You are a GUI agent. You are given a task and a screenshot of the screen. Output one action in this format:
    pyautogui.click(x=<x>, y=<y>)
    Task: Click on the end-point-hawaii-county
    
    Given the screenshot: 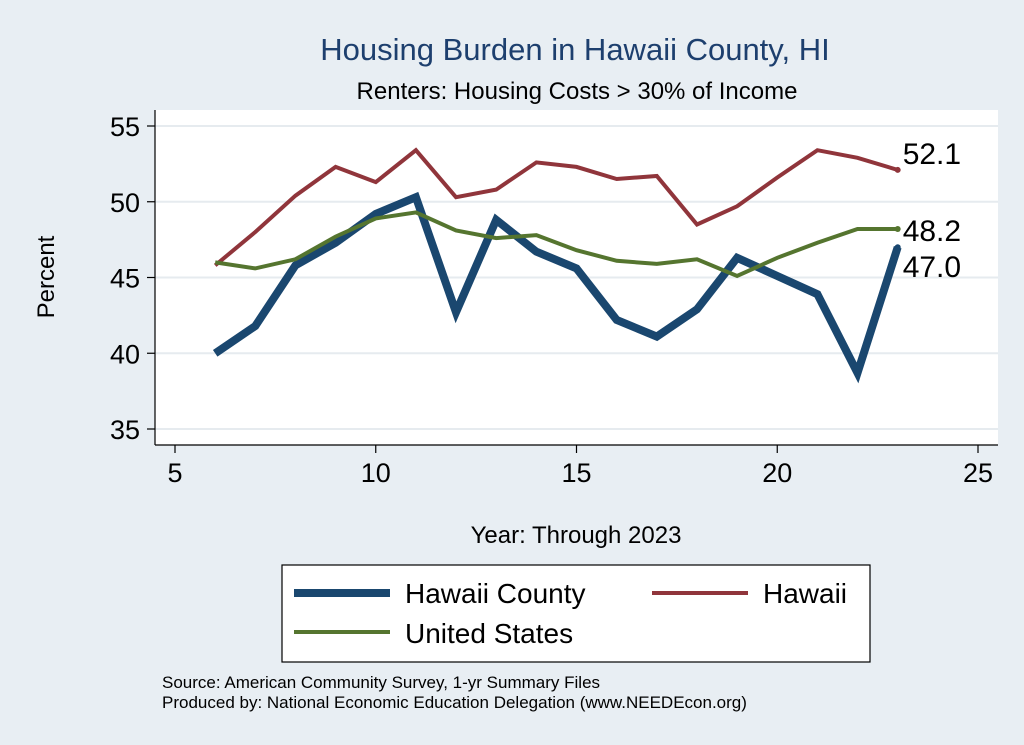 What is the action you would take?
    pyautogui.click(x=897, y=247)
    